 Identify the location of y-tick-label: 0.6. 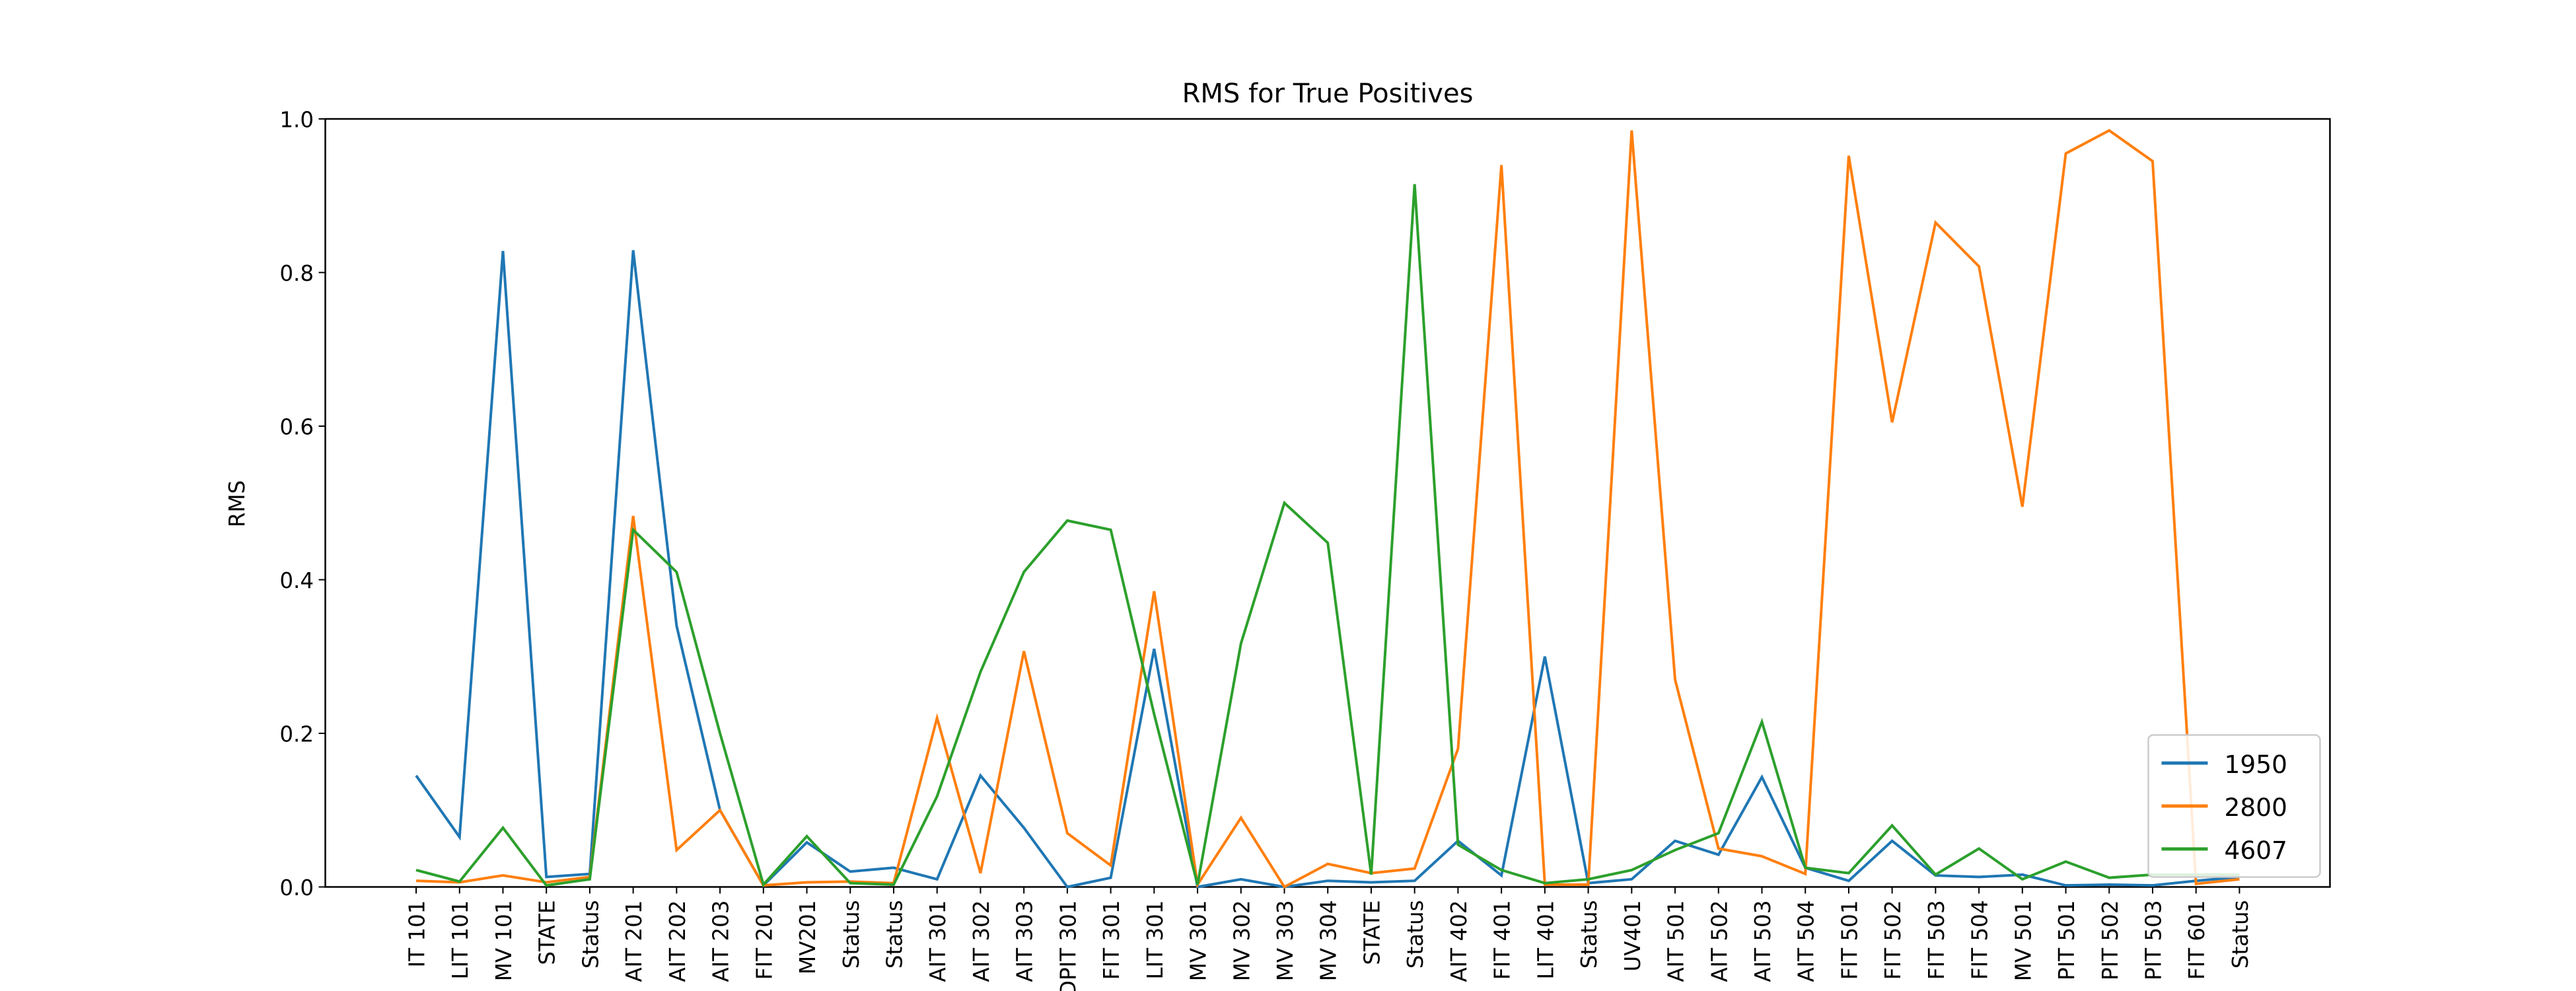
(296, 427).